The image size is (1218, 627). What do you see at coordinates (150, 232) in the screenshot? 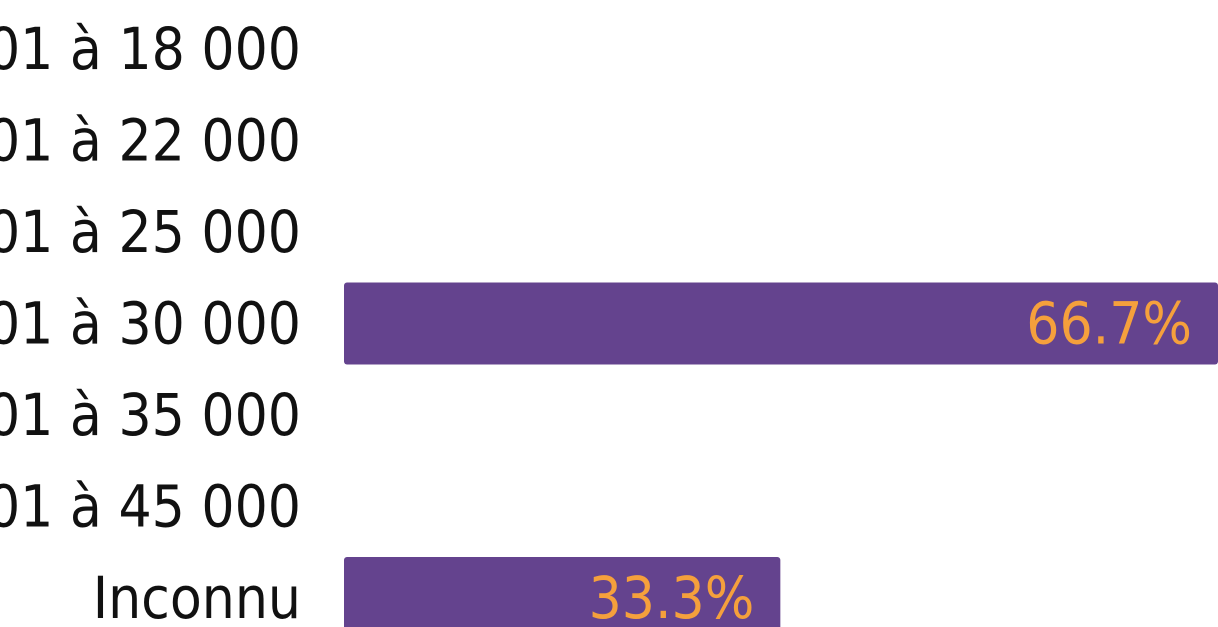
I see `category-label: 22 001 à 25 000` at bounding box center [150, 232].